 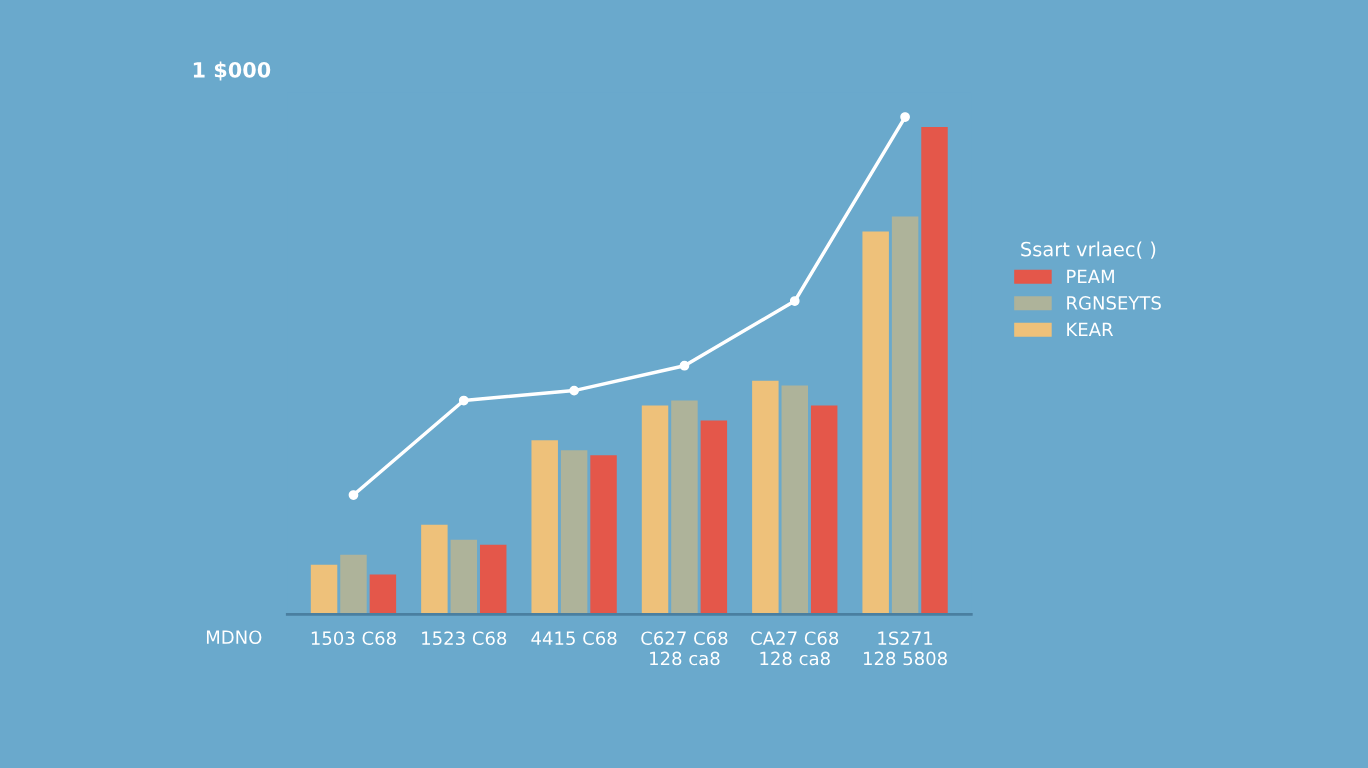 What do you see at coordinates (1090, 329) in the screenshot?
I see `legend-label: KEAR` at bounding box center [1090, 329].